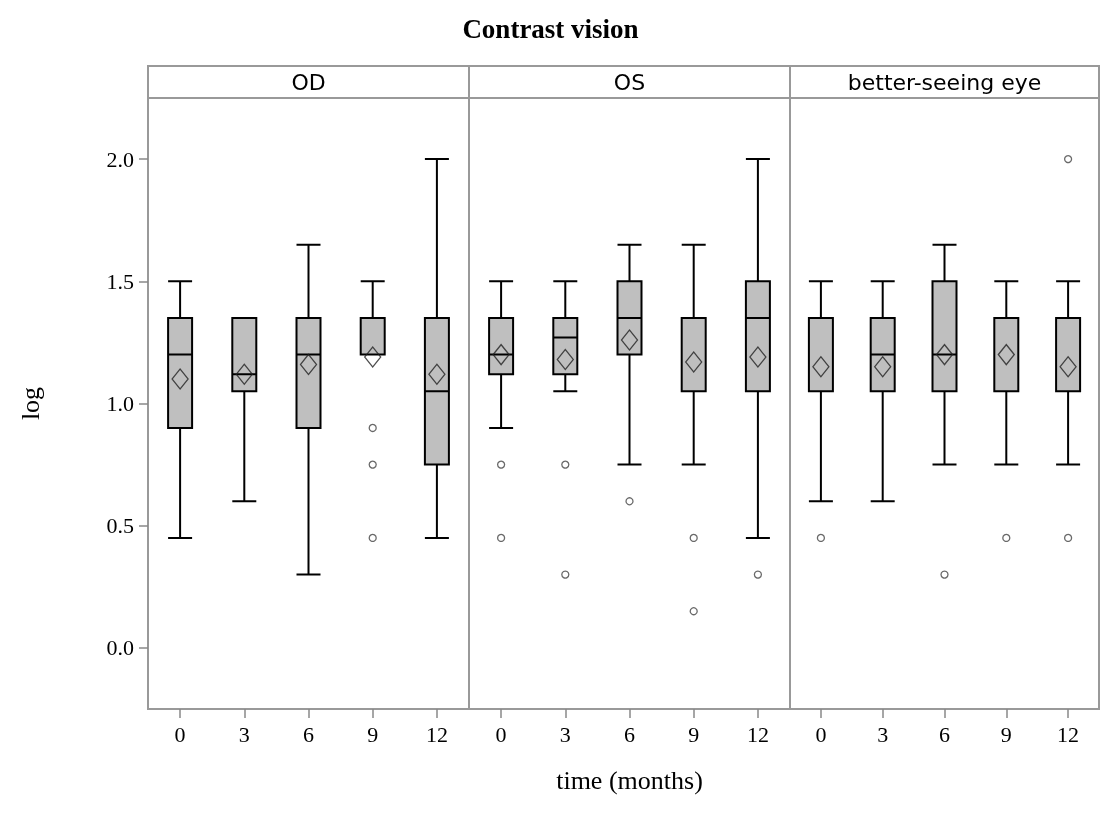  What do you see at coordinates (629, 780) in the screenshot?
I see `x-axis-title: time (months)` at bounding box center [629, 780].